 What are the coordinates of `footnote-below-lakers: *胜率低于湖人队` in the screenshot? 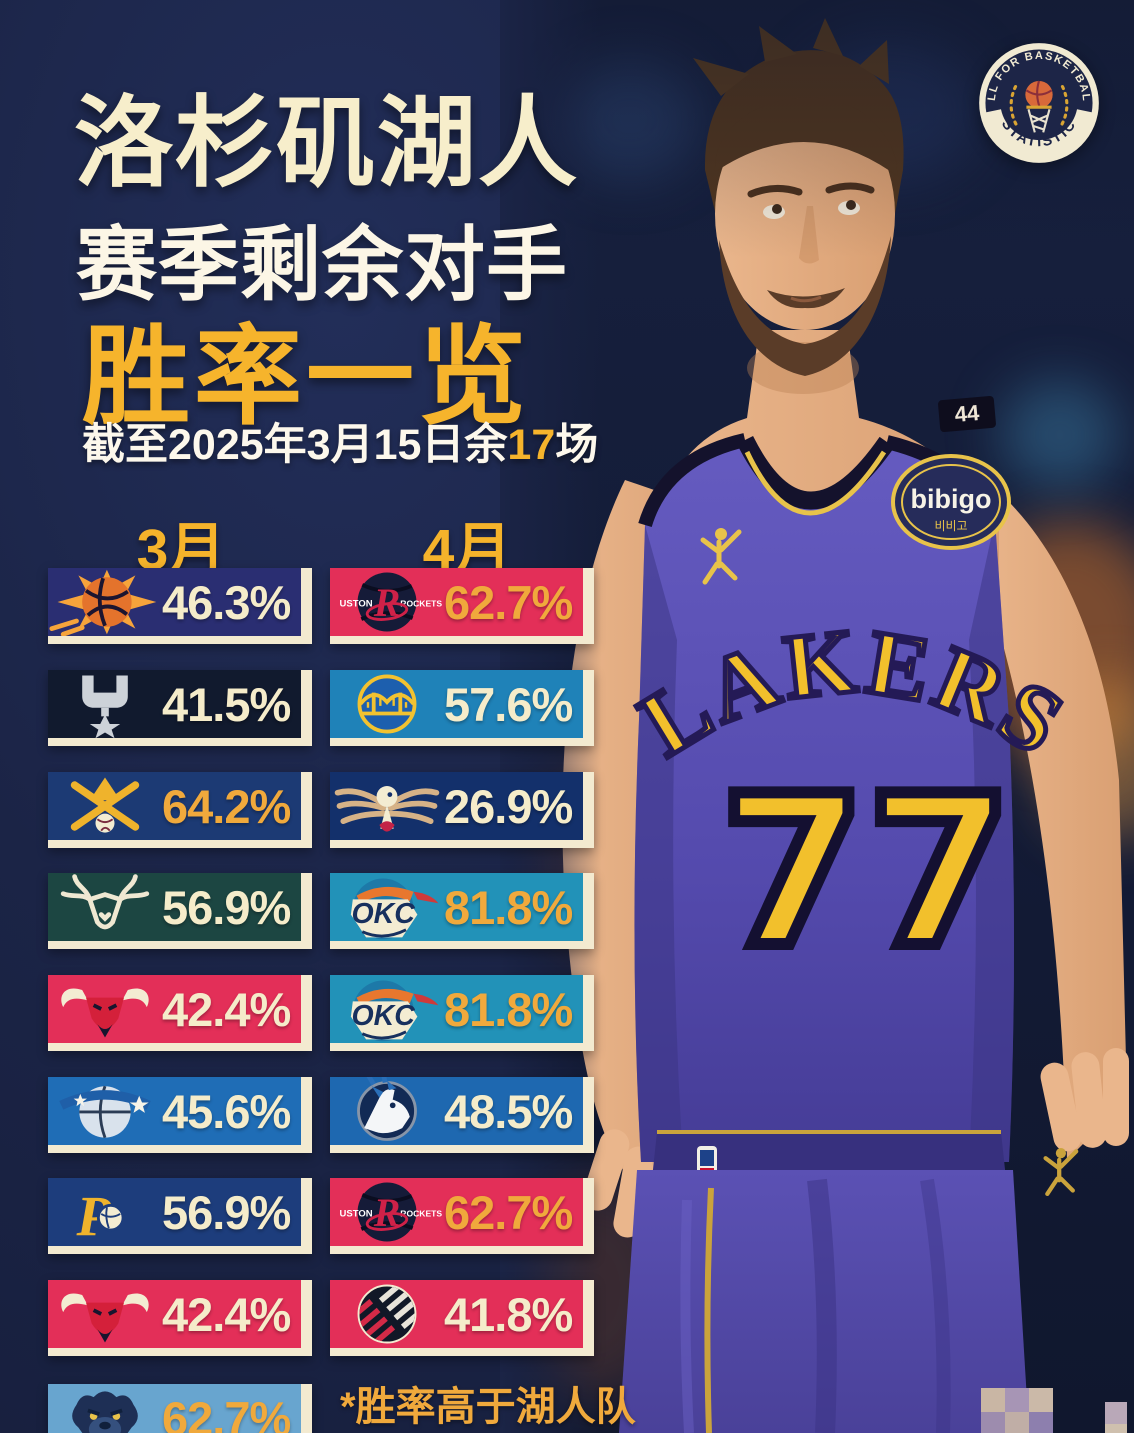 It's located at (488, 1429).